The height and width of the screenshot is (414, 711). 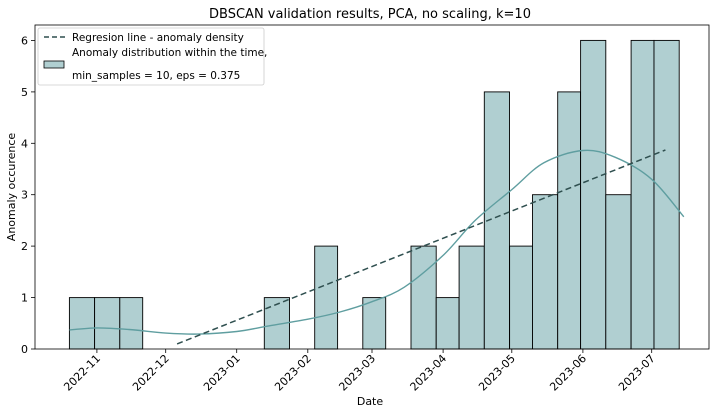 What do you see at coordinates (158, 38) in the screenshot?
I see `legend-regression-label: Regresion line - anomaly density` at bounding box center [158, 38].